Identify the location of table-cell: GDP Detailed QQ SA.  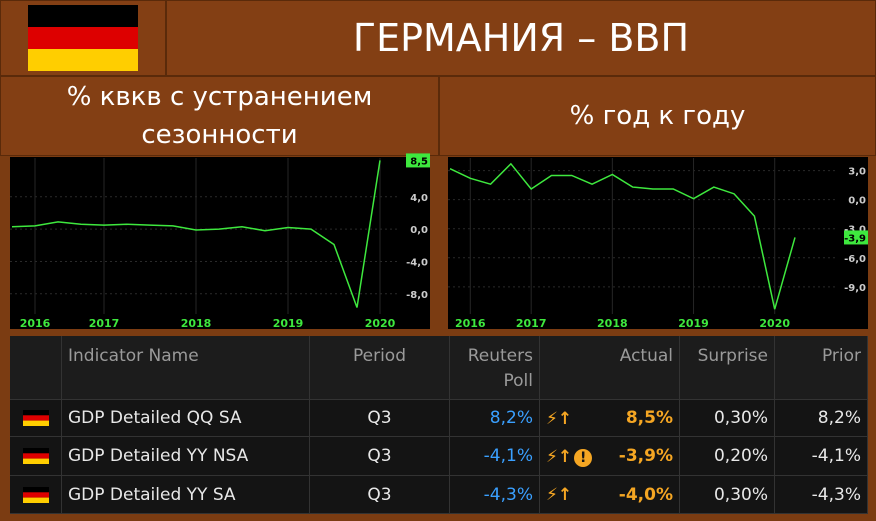
(186, 418).